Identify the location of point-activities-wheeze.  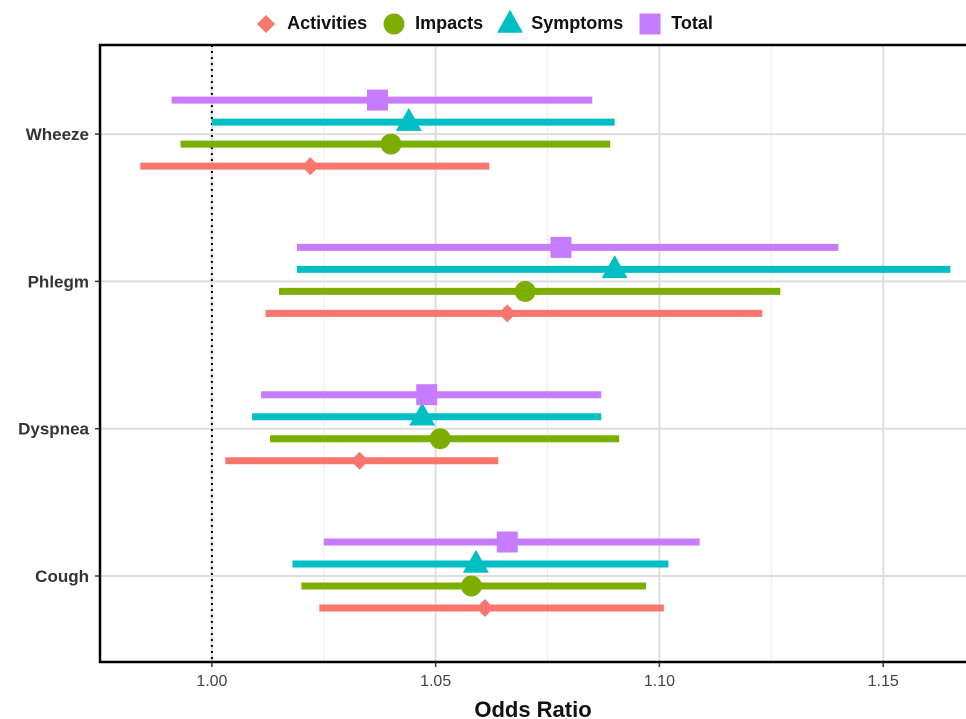
(310, 166).